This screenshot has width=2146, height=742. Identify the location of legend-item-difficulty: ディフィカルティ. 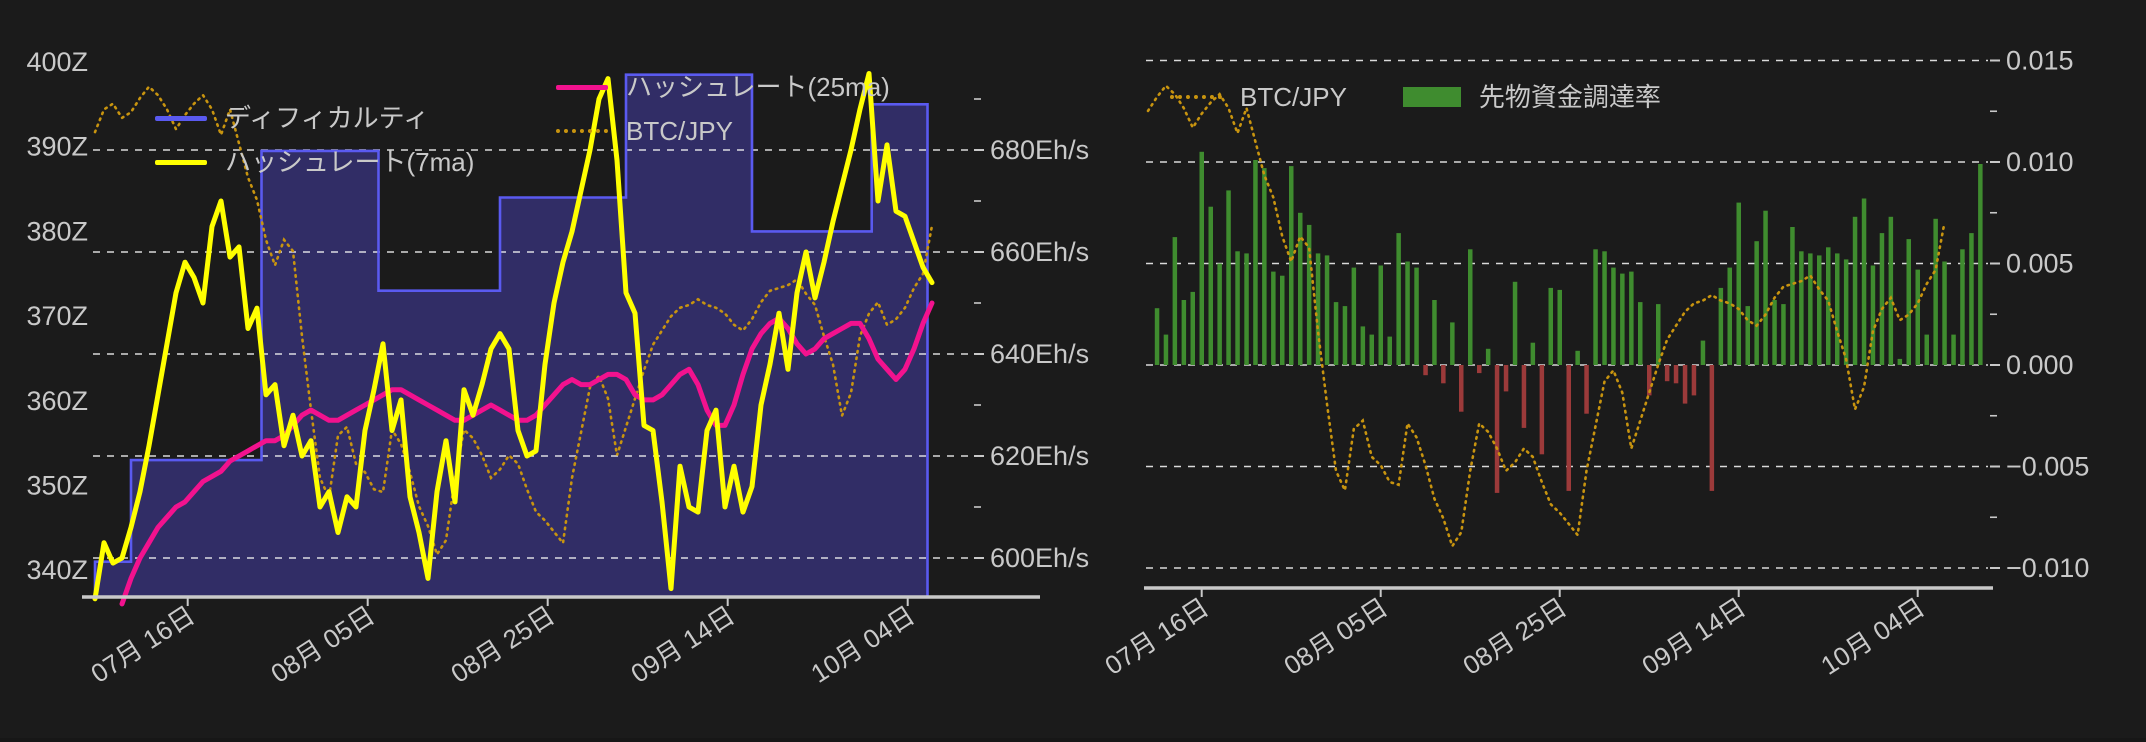
(314, 118).